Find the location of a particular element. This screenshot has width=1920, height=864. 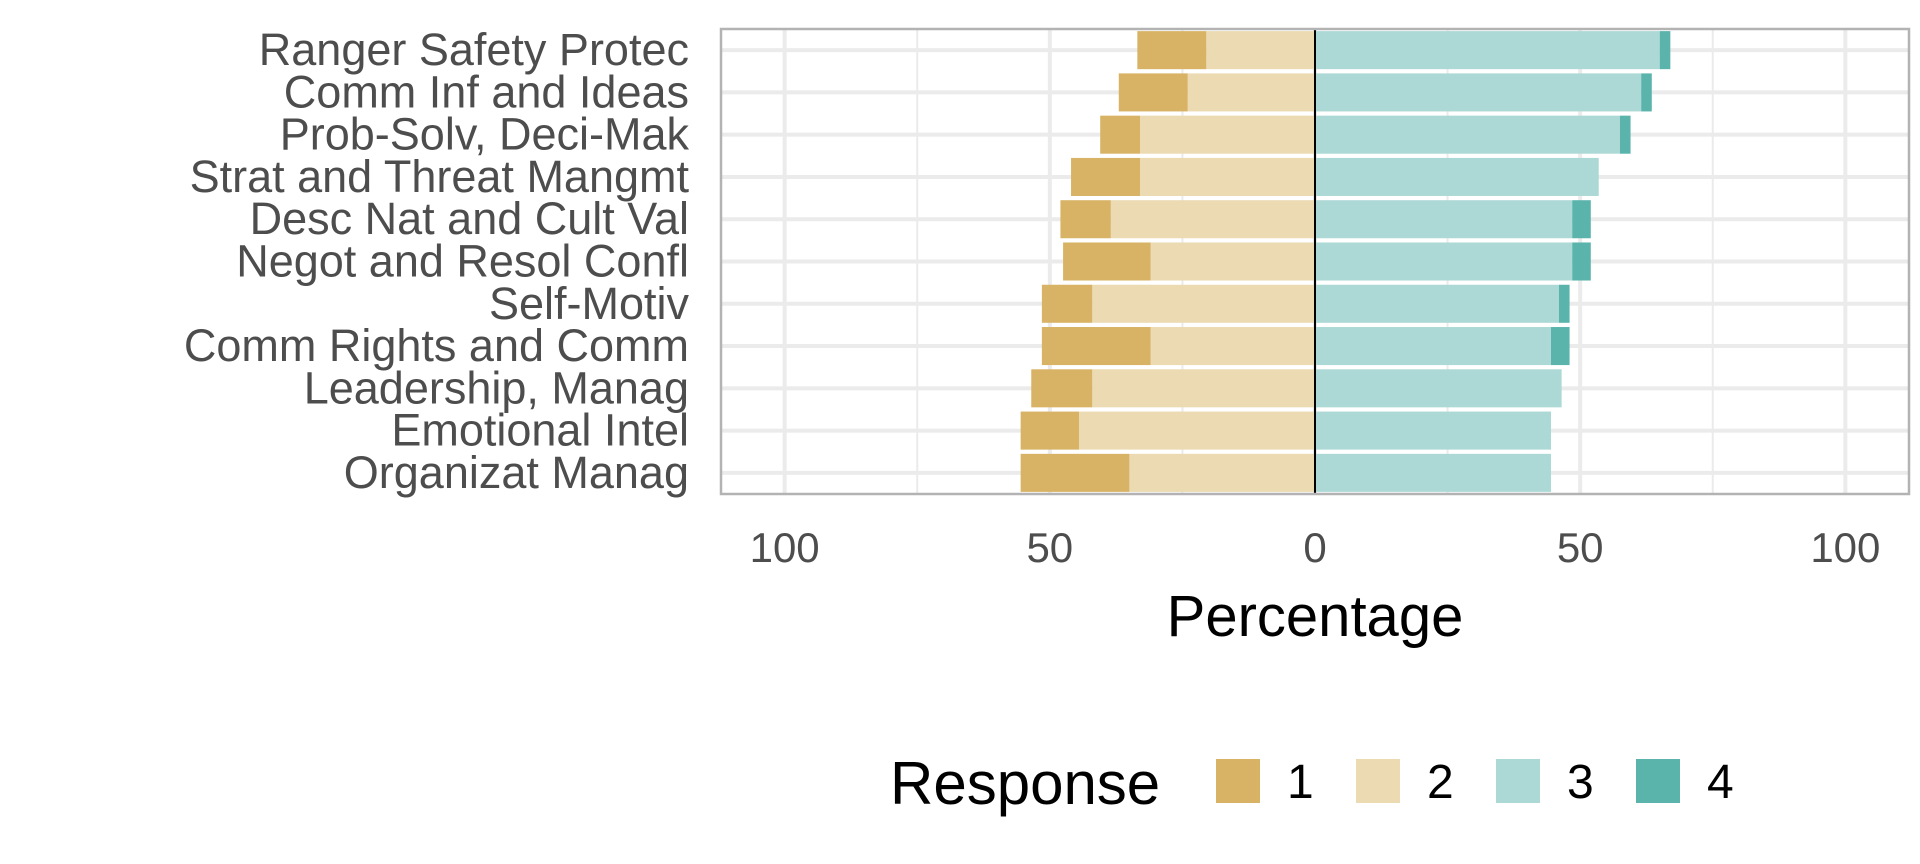

category-label: Comm Rights and Comm is located at coordinates (436, 345).